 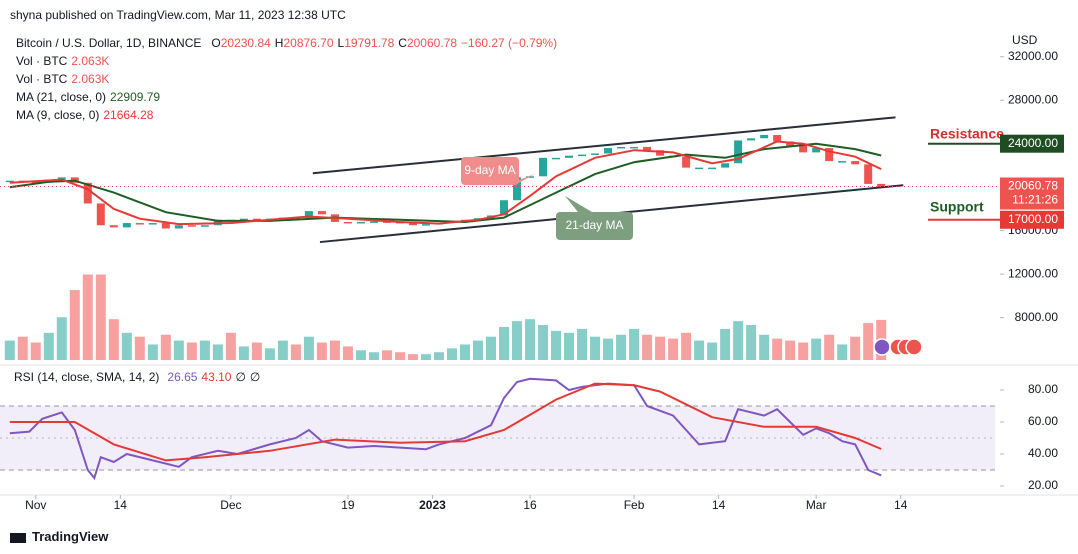 I want to click on x-tick-label: Dec, so click(x=230, y=505).